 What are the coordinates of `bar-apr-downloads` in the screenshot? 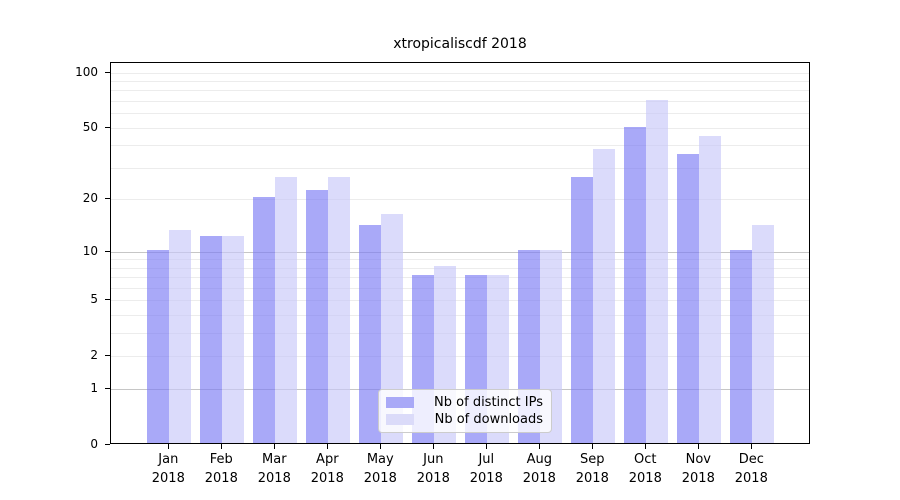 It's located at (339, 310).